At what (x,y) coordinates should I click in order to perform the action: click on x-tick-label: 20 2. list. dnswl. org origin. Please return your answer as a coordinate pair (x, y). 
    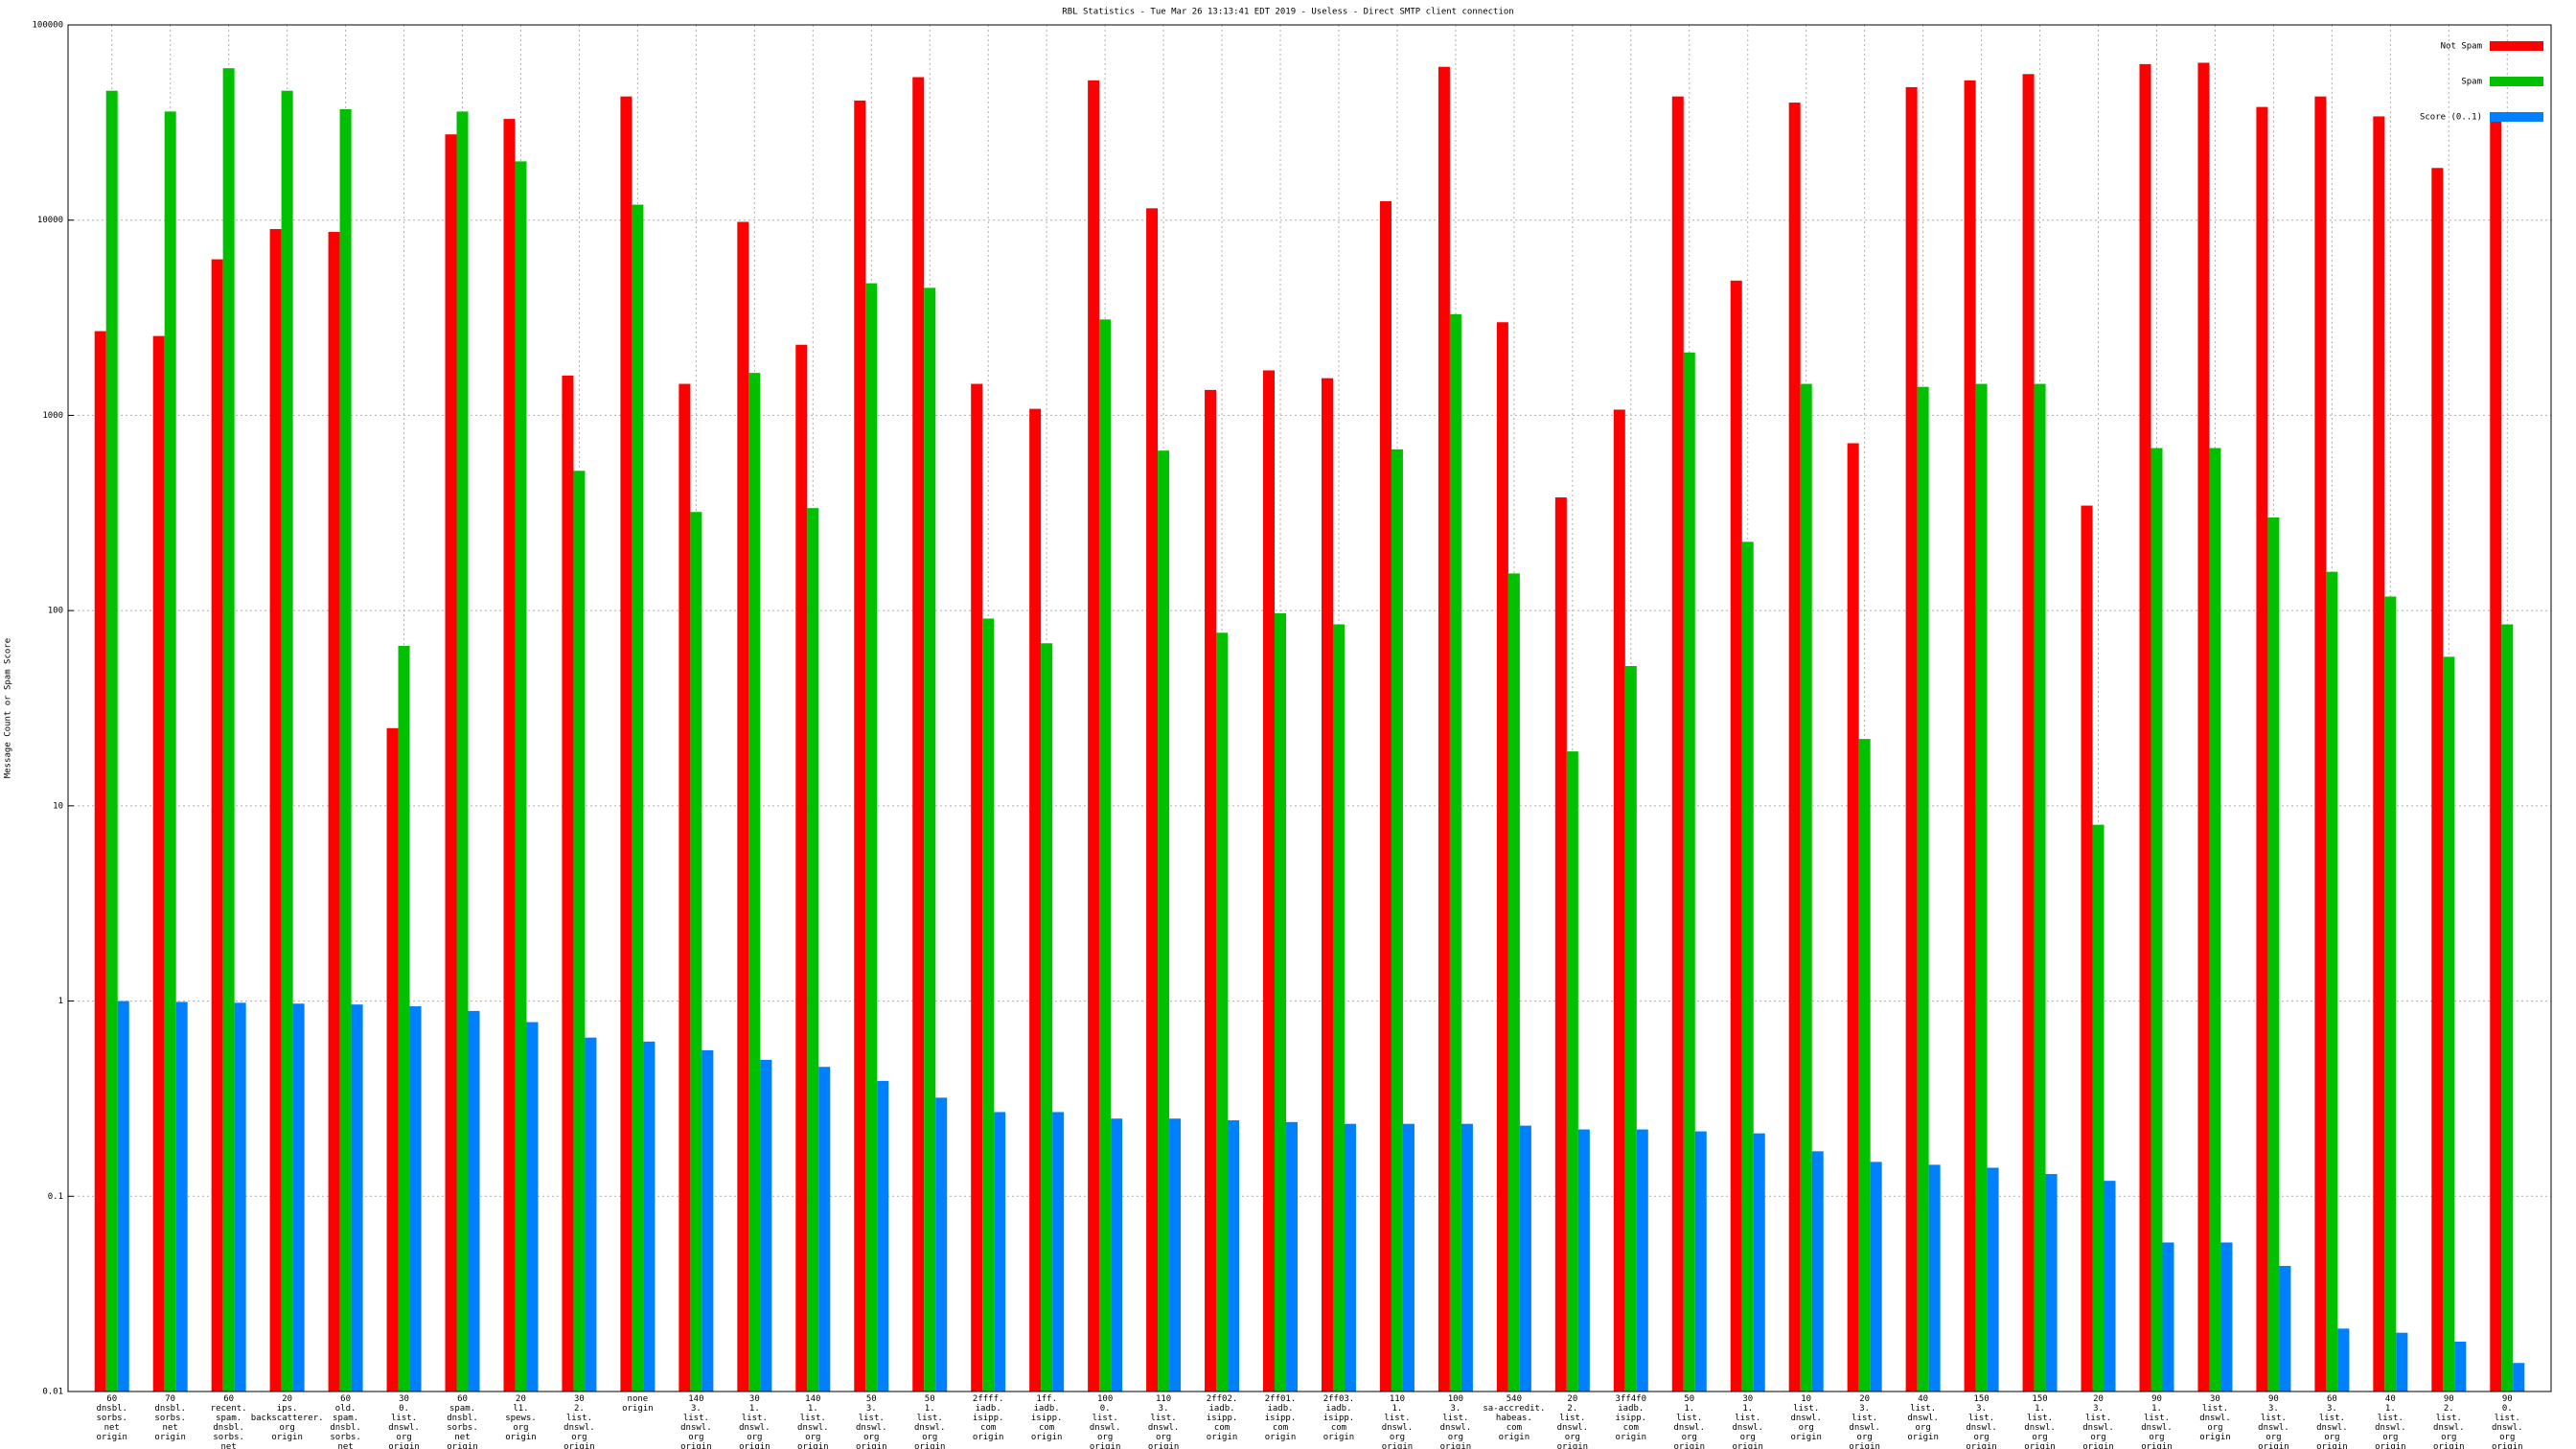
    Looking at the image, I should click on (1573, 1421).